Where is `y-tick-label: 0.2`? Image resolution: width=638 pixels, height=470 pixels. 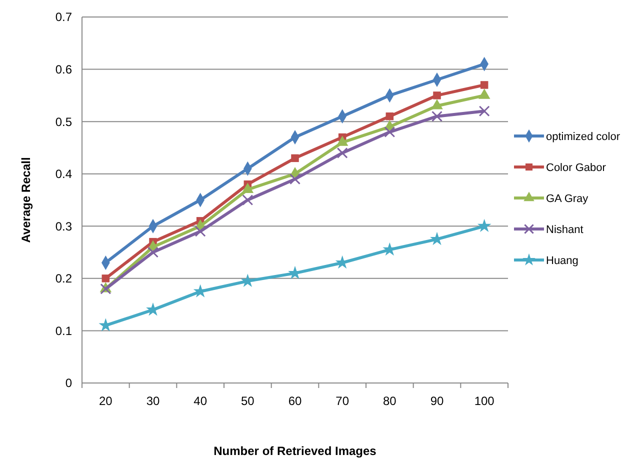
y-tick-label: 0.2 is located at coordinates (63, 279).